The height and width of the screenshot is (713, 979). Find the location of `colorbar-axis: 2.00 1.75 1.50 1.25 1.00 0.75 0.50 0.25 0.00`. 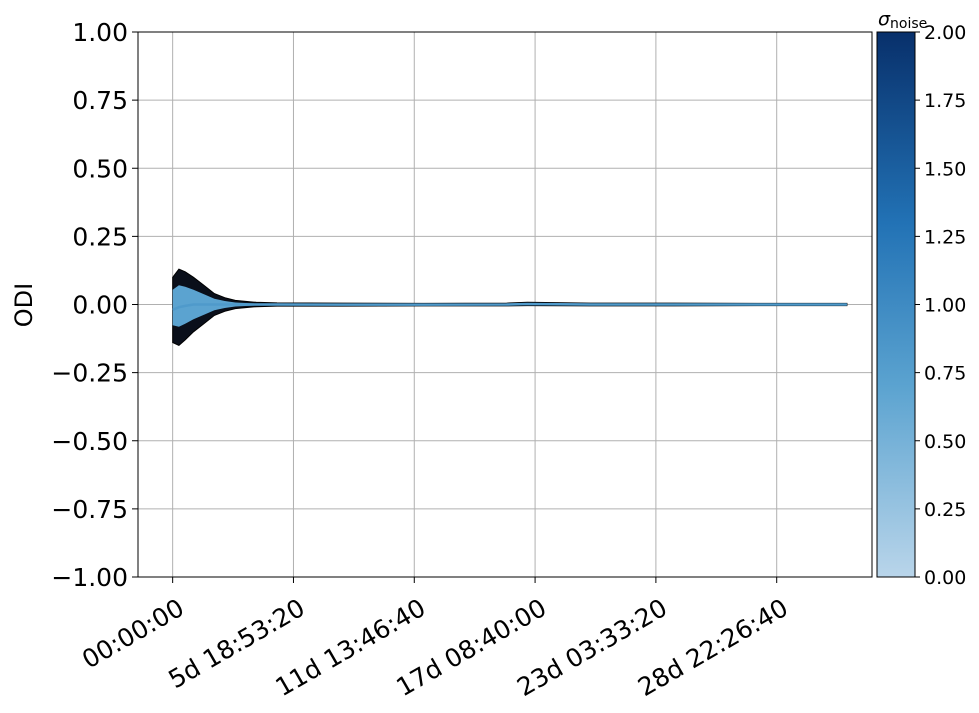

colorbar-axis: 2.00 1.75 1.50 1.25 1.00 0.75 0.50 0.25 0.00 is located at coordinates (940, 305).